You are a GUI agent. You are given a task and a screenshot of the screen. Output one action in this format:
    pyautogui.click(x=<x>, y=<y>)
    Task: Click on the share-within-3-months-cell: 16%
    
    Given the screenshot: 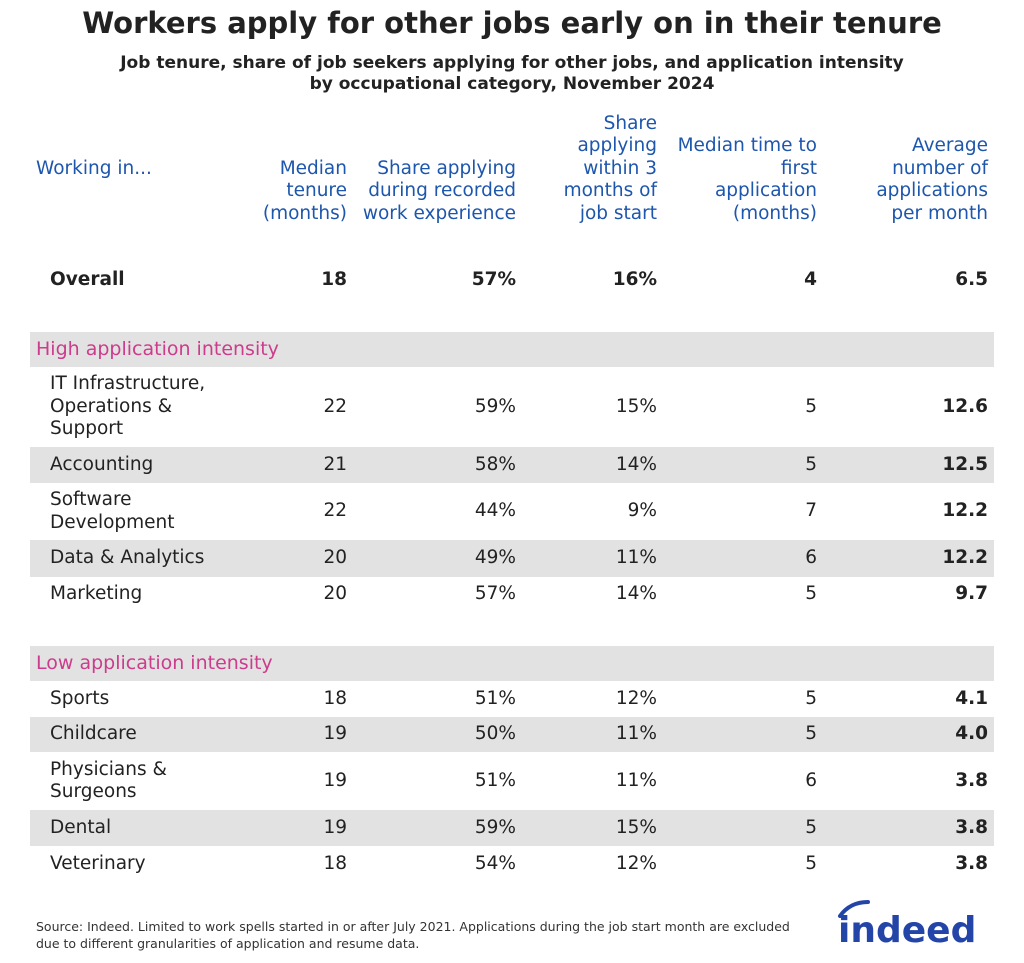 What is the action you would take?
    pyautogui.click(x=634, y=279)
    